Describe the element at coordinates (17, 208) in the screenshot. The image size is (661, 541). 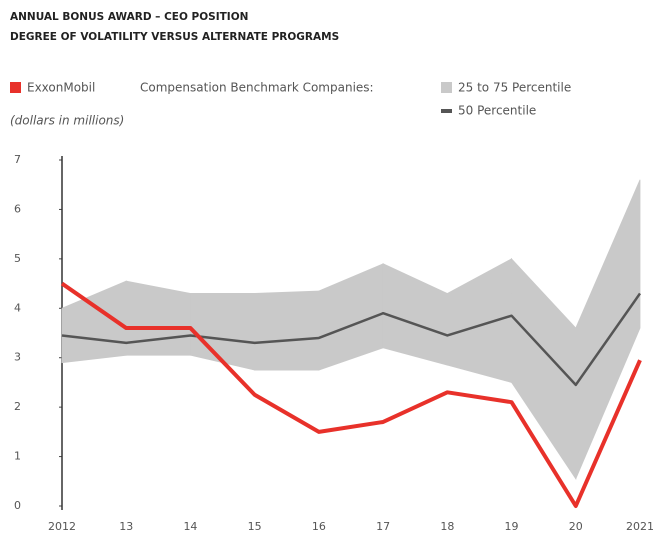
I see `y-tick-label: 6` at that location.